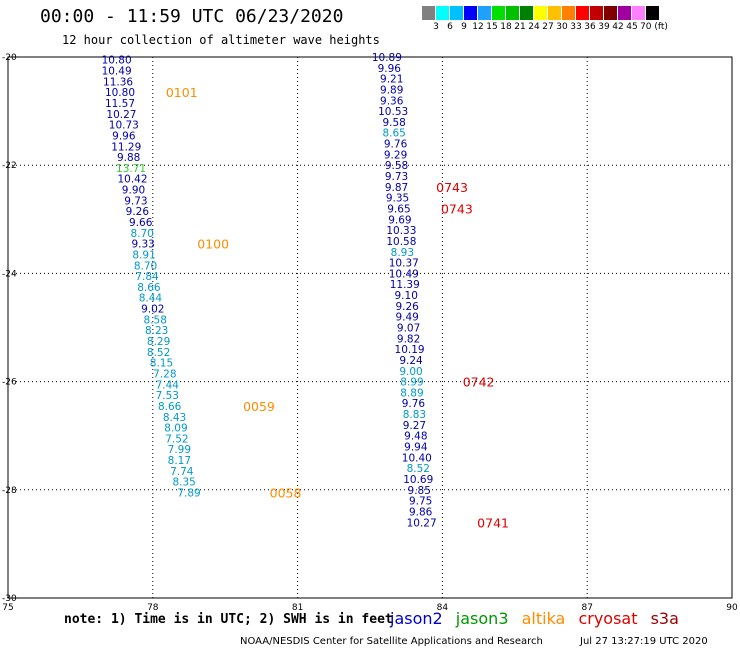 The height and width of the screenshot is (650, 740). I want to click on wave-height-label: 9.76, so click(414, 404).